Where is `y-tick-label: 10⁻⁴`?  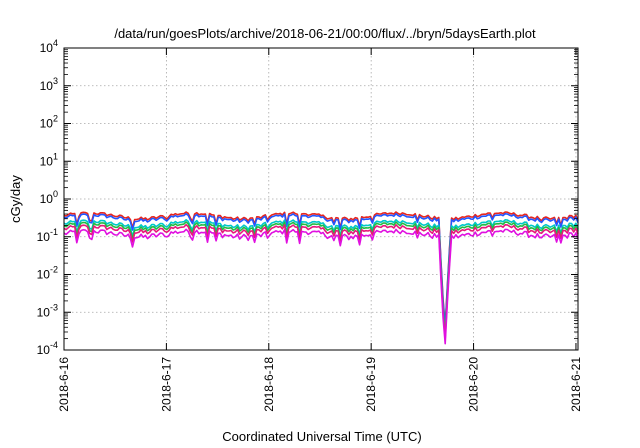 y-tick-label: 10⁻⁴ is located at coordinates (47, 348).